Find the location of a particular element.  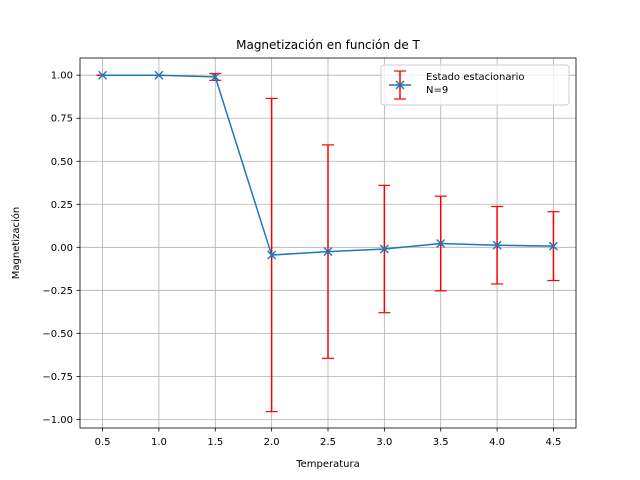

y-tick-label: 0.75 is located at coordinates (62, 119).